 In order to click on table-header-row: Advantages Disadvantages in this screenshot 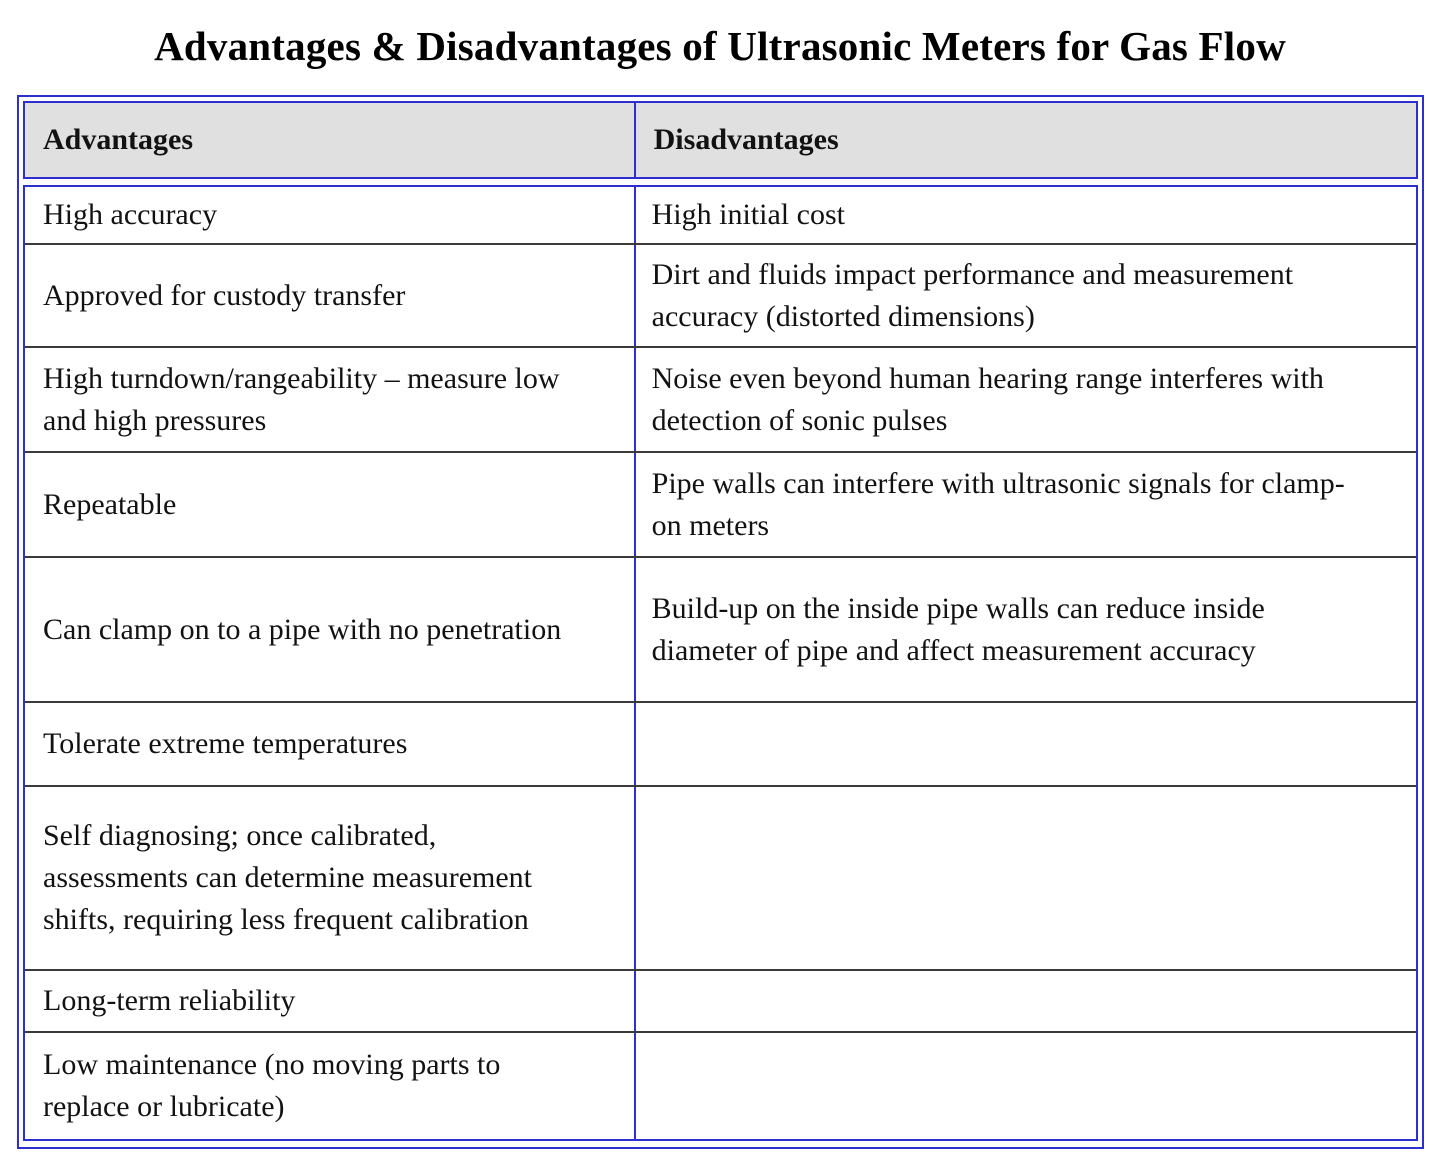, I will do `click(720, 140)`.